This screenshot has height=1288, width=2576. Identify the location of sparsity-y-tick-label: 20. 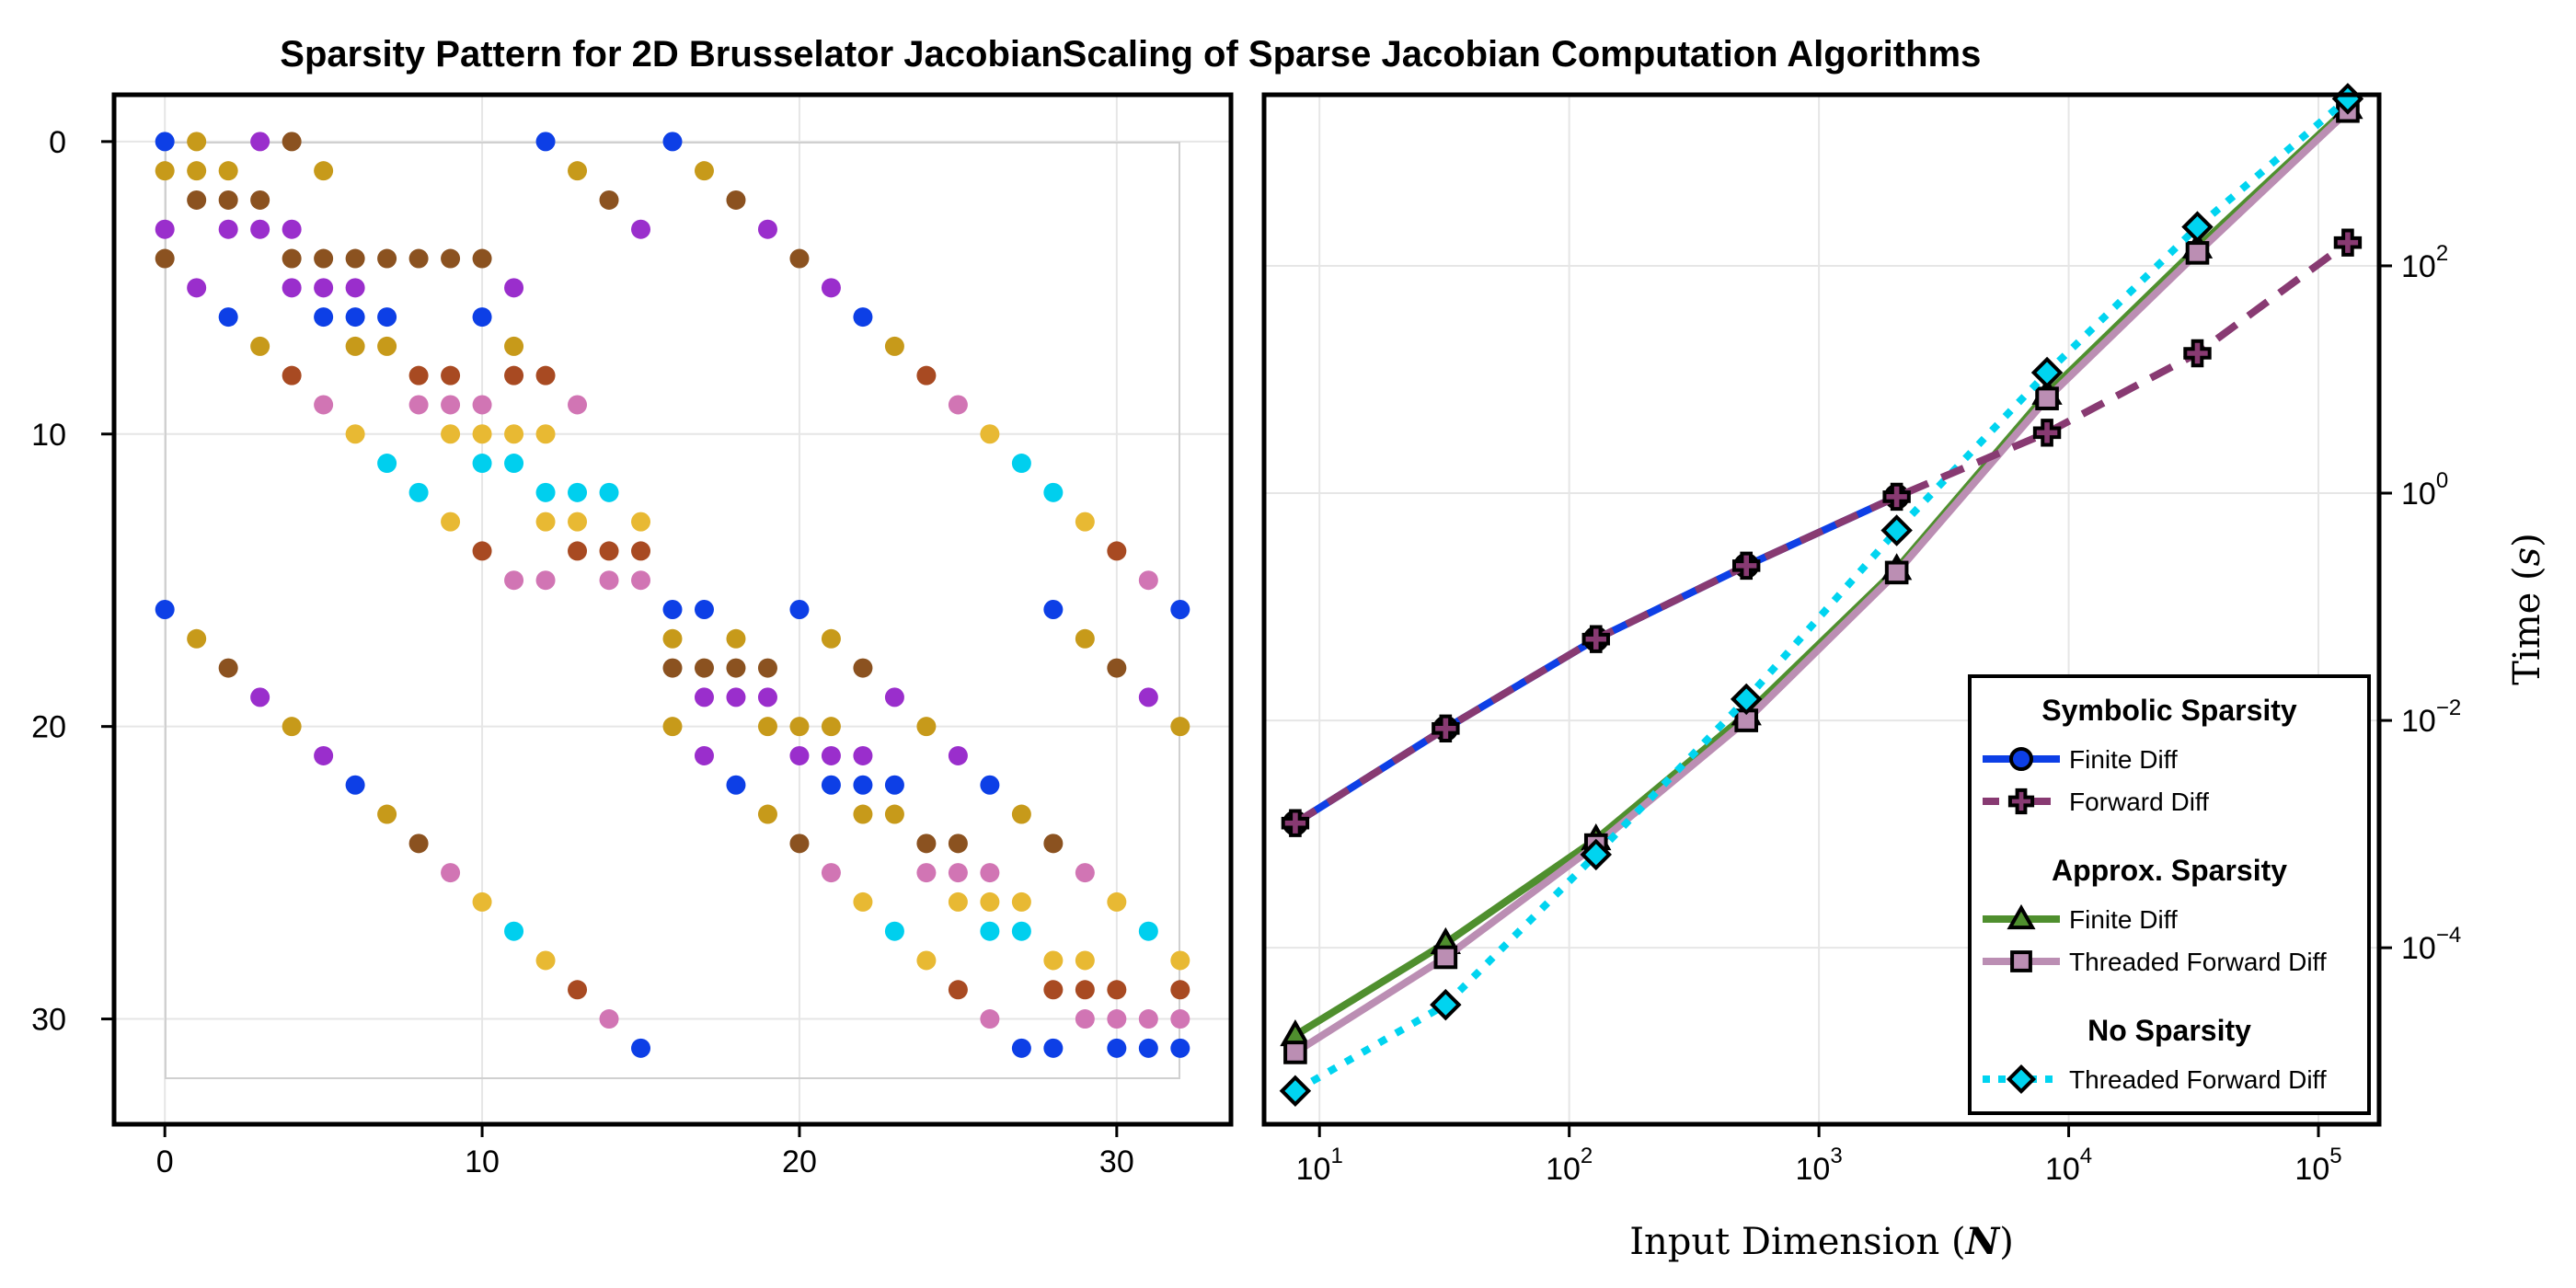
(48, 727).